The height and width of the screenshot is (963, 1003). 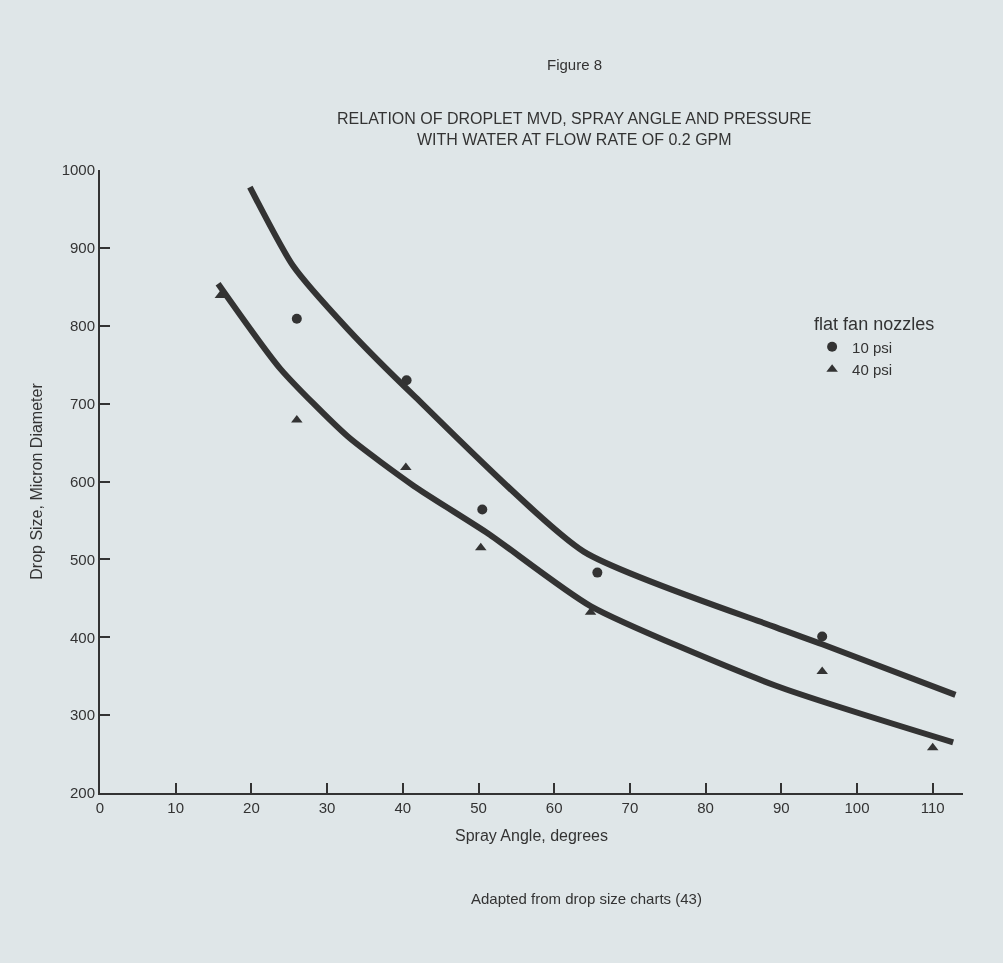 I want to click on y-tick-label: 200, so click(x=82, y=793).